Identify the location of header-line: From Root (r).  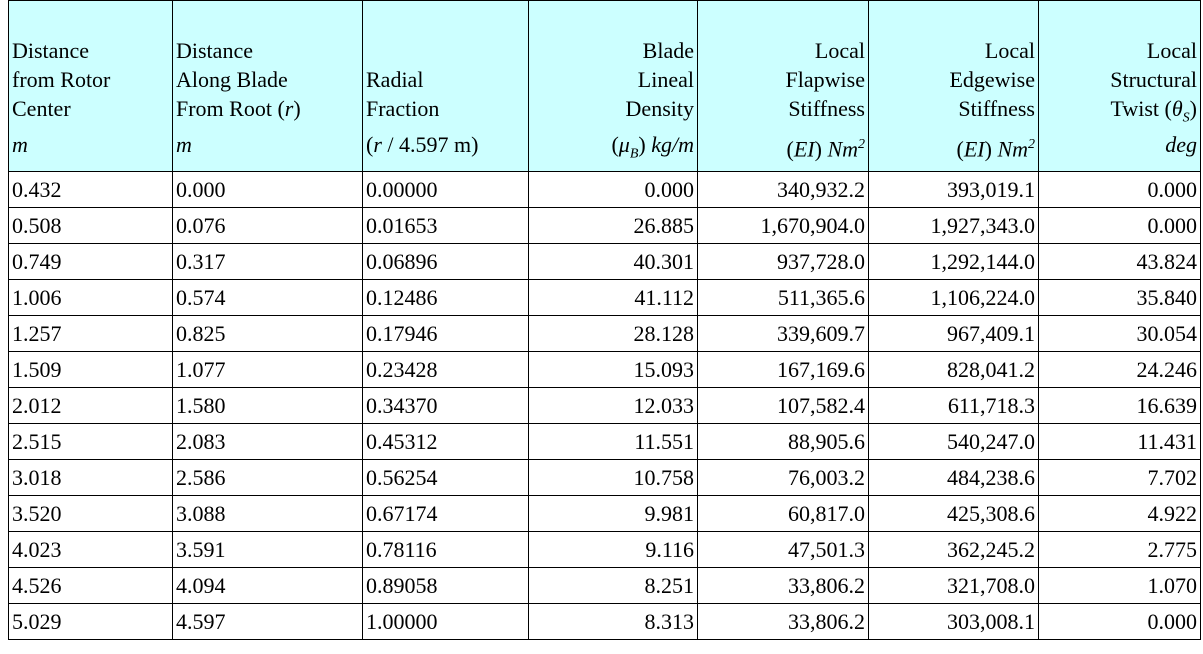
(238, 108).